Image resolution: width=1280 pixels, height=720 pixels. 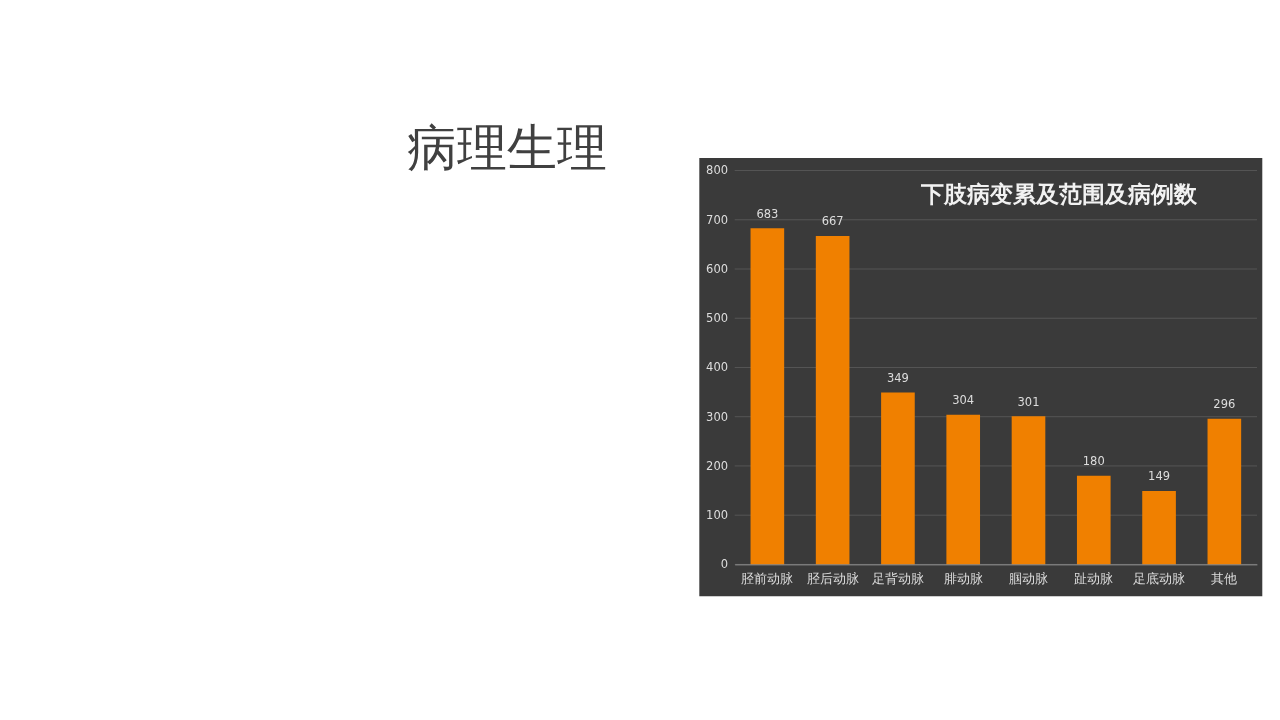 What do you see at coordinates (1224, 404) in the screenshot?
I see `data-label: 296` at bounding box center [1224, 404].